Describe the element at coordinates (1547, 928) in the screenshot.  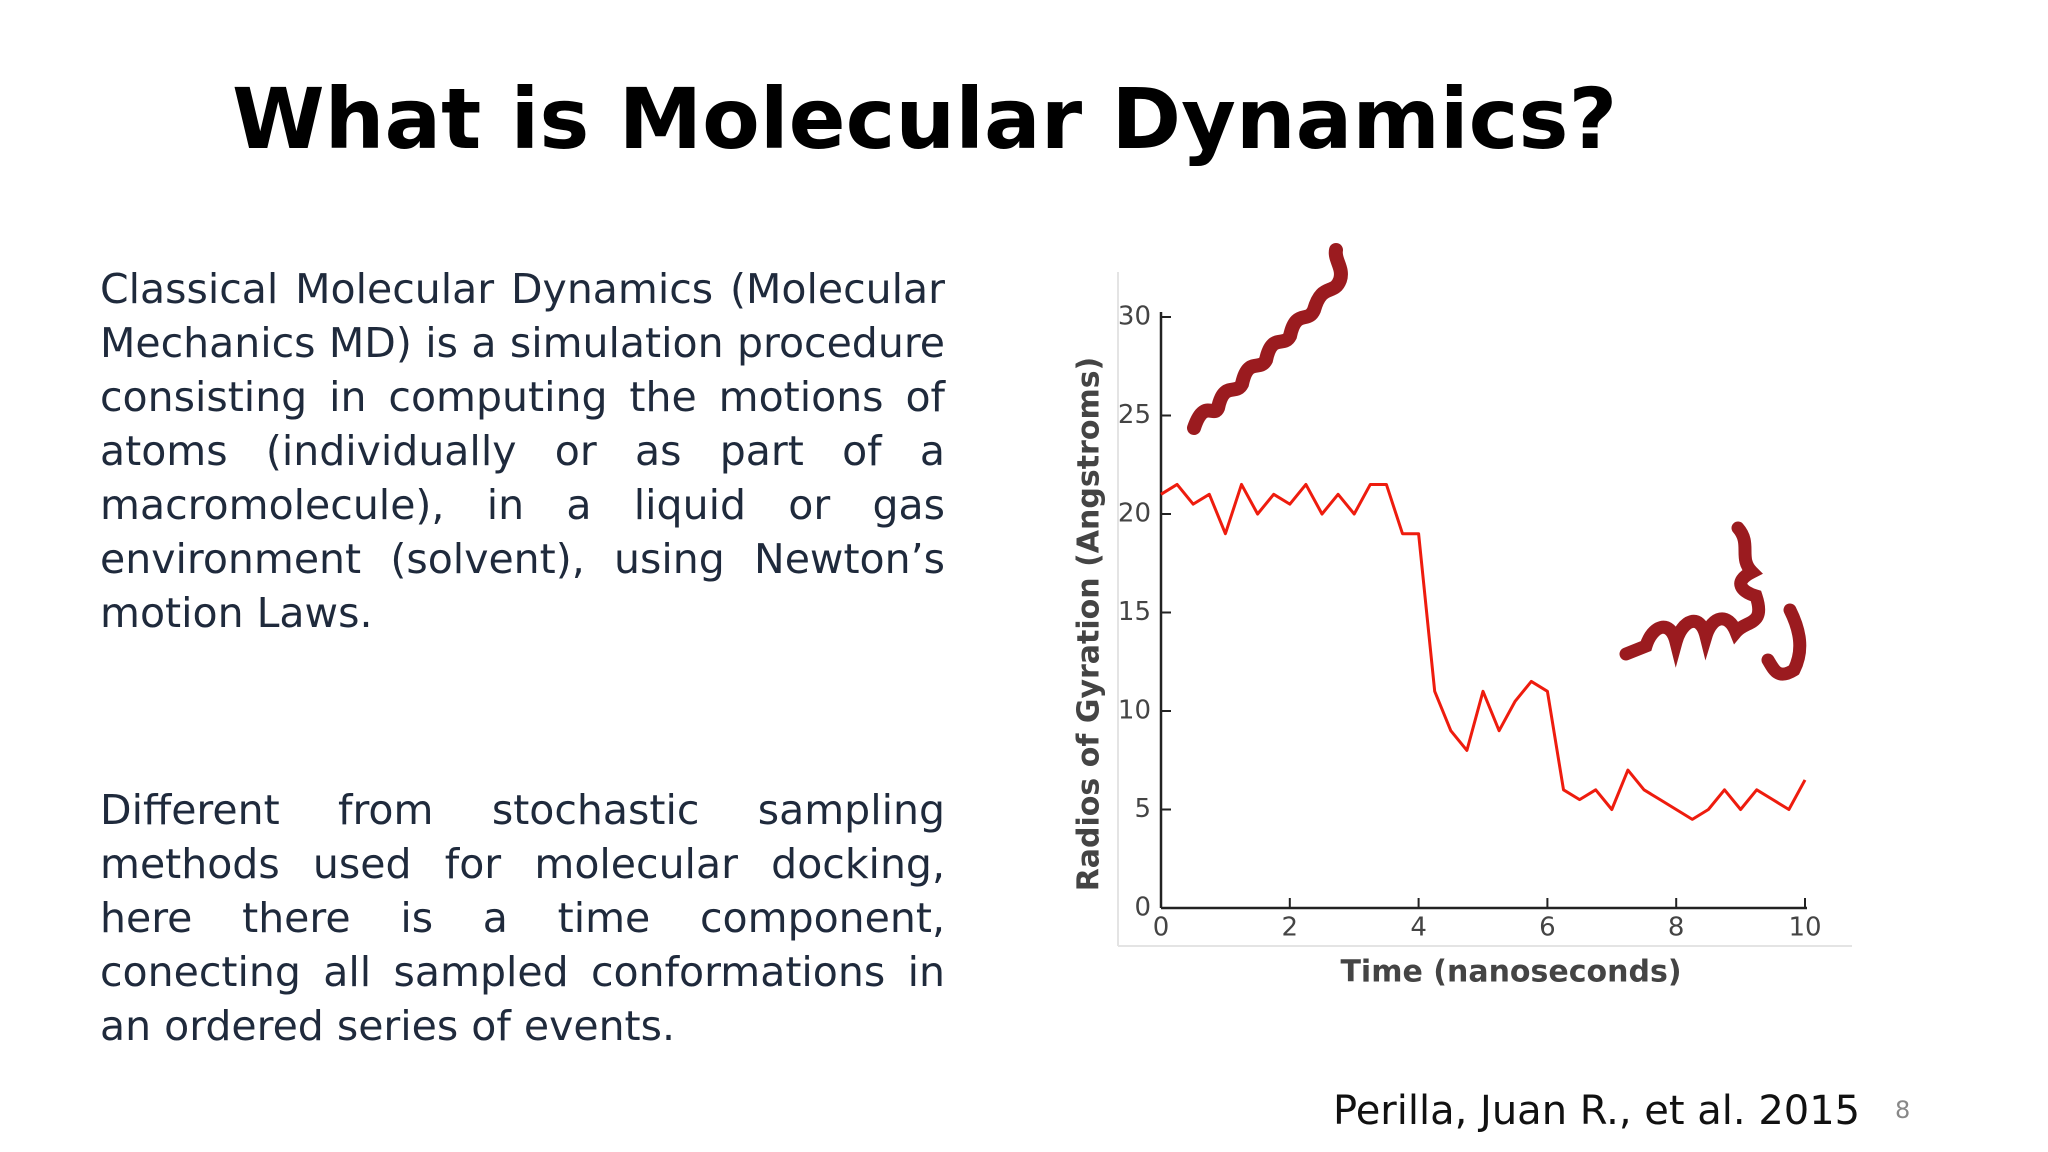
I see `x-tick-label: 6` at that location.